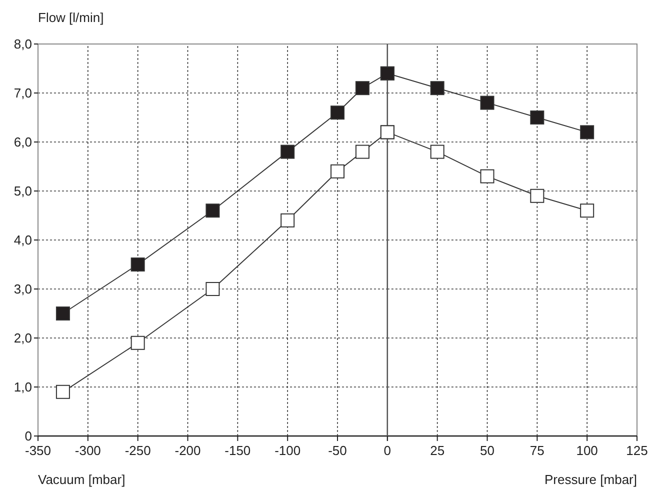  What do you see at coordinates (87, 450) in the screenshot?
I see `x-tick-label: -300` at bounding box center [87, 450].